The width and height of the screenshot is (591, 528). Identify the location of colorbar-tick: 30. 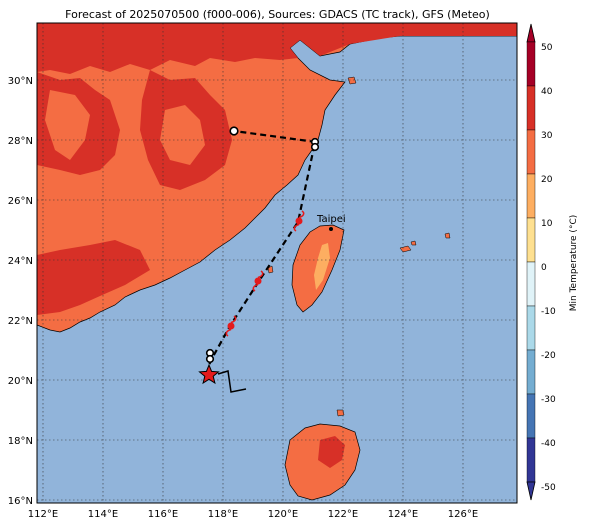
(547, 136).